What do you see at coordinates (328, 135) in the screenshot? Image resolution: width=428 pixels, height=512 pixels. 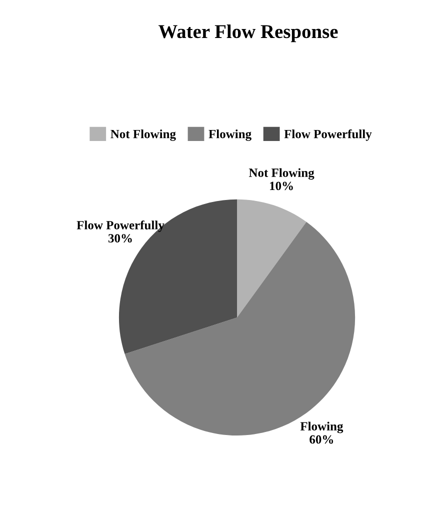 I see `legend-label: Flow Powerfully` at bounding box center [328, 135].